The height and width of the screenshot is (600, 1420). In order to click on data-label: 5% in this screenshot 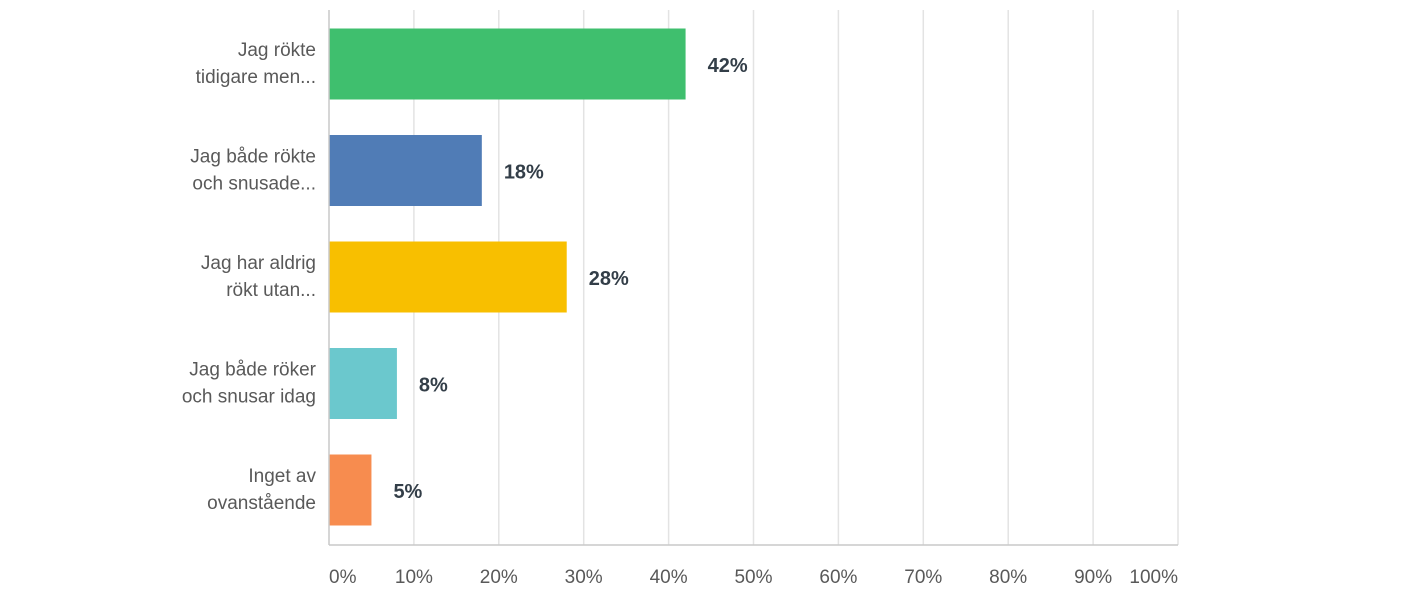, I will do `click(407, 492)`.